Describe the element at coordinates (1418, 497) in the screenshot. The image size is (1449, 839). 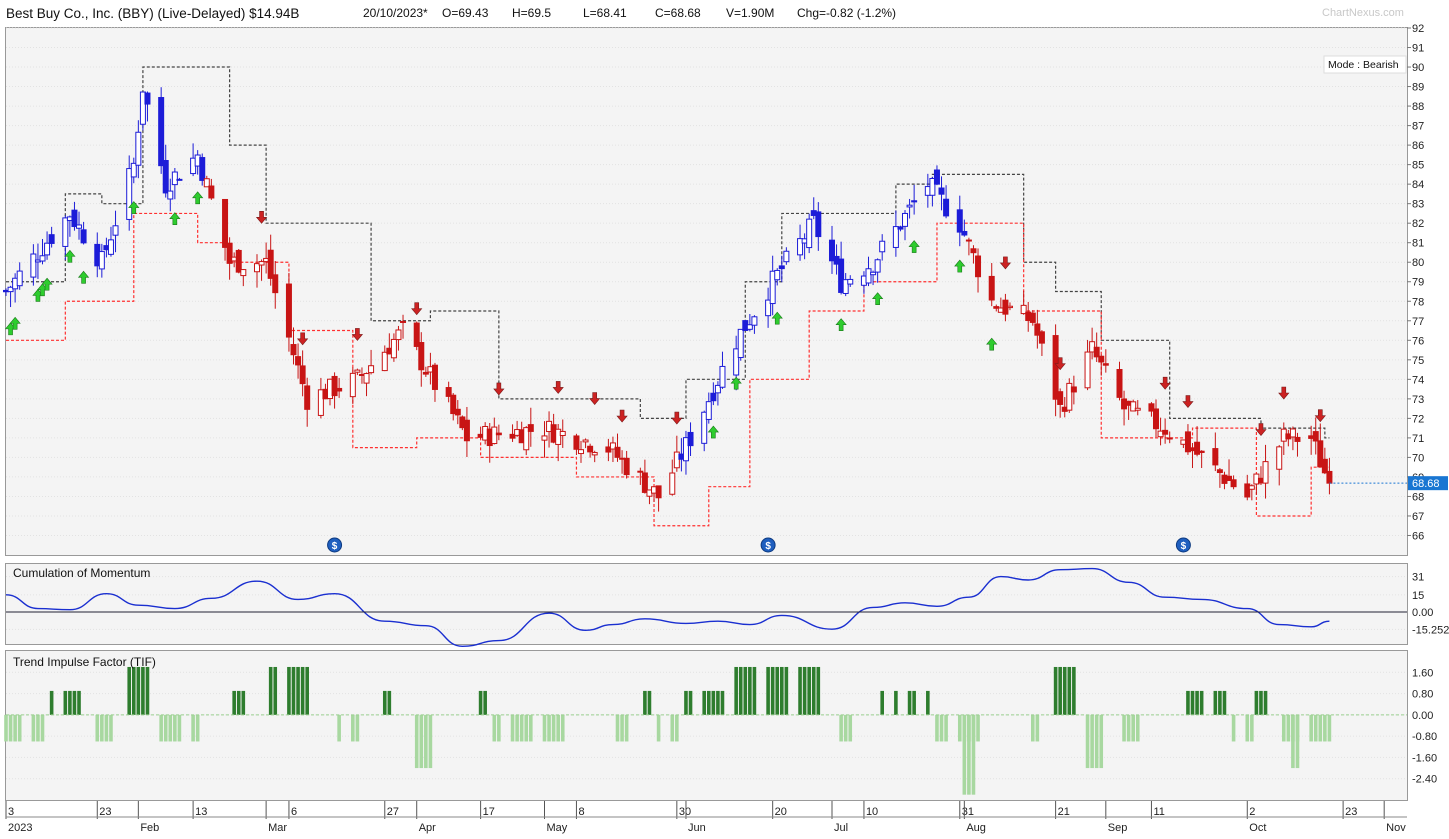
I see `price-tick-label: 68` at that location.